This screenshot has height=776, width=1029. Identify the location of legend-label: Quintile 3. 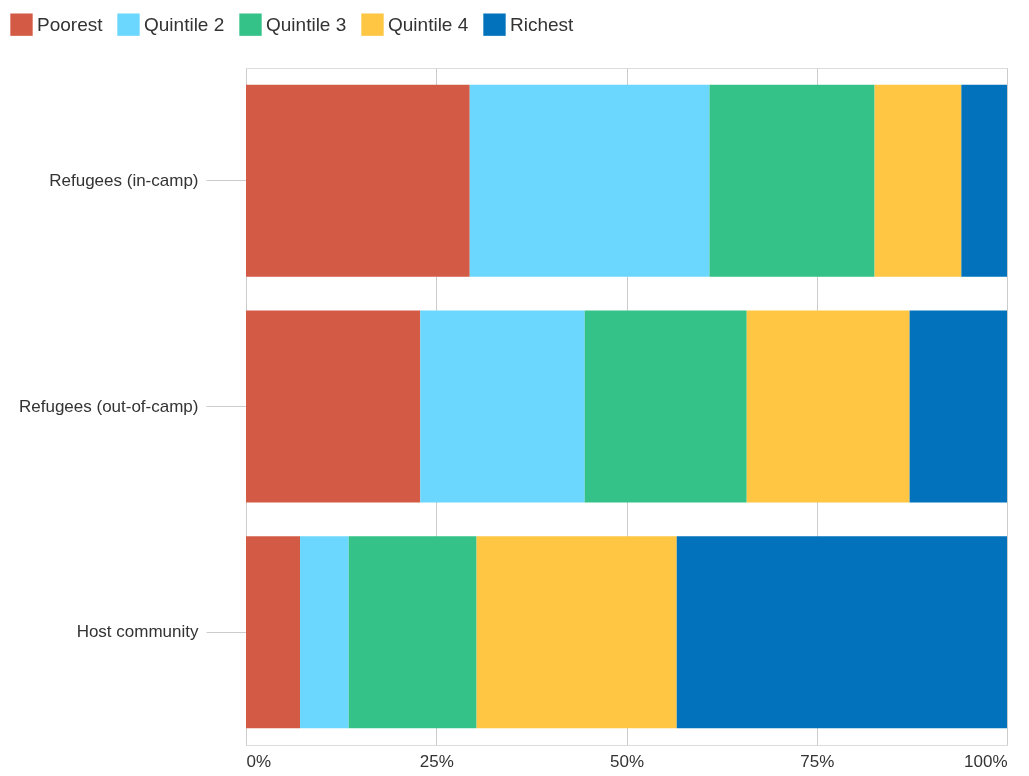
(306, 24).